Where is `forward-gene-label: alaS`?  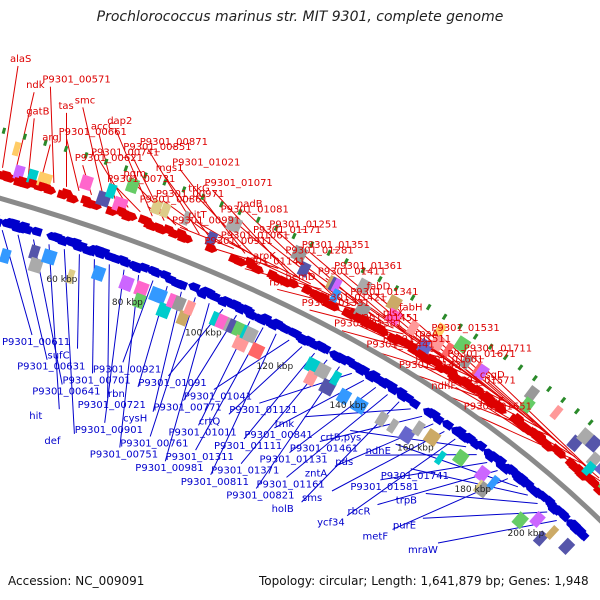 forward-gene-label: alaS is located at coordinates (20, 59).